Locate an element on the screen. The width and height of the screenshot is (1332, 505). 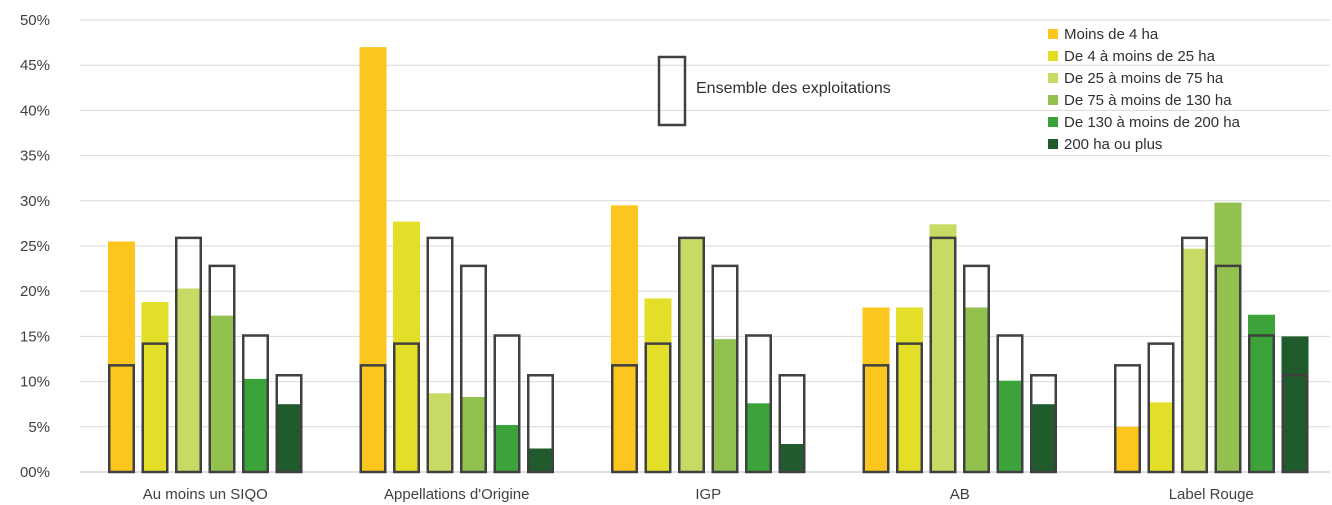
ensemble-legend: Ensemble des exploitations is located at coordinates (774, 91).